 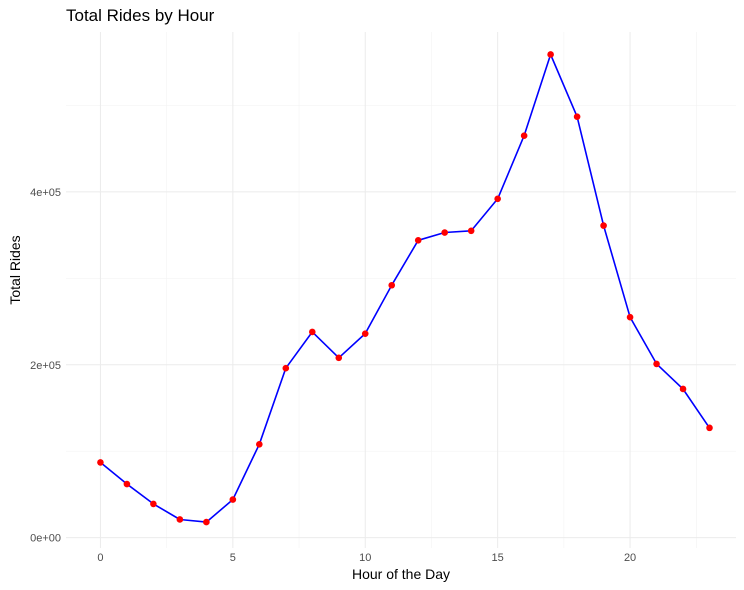 What do you see at coordinates (401, 574) in the screenshot?
I see `x-axis-label: Hour of the Day` at bounding box center [401, 574].